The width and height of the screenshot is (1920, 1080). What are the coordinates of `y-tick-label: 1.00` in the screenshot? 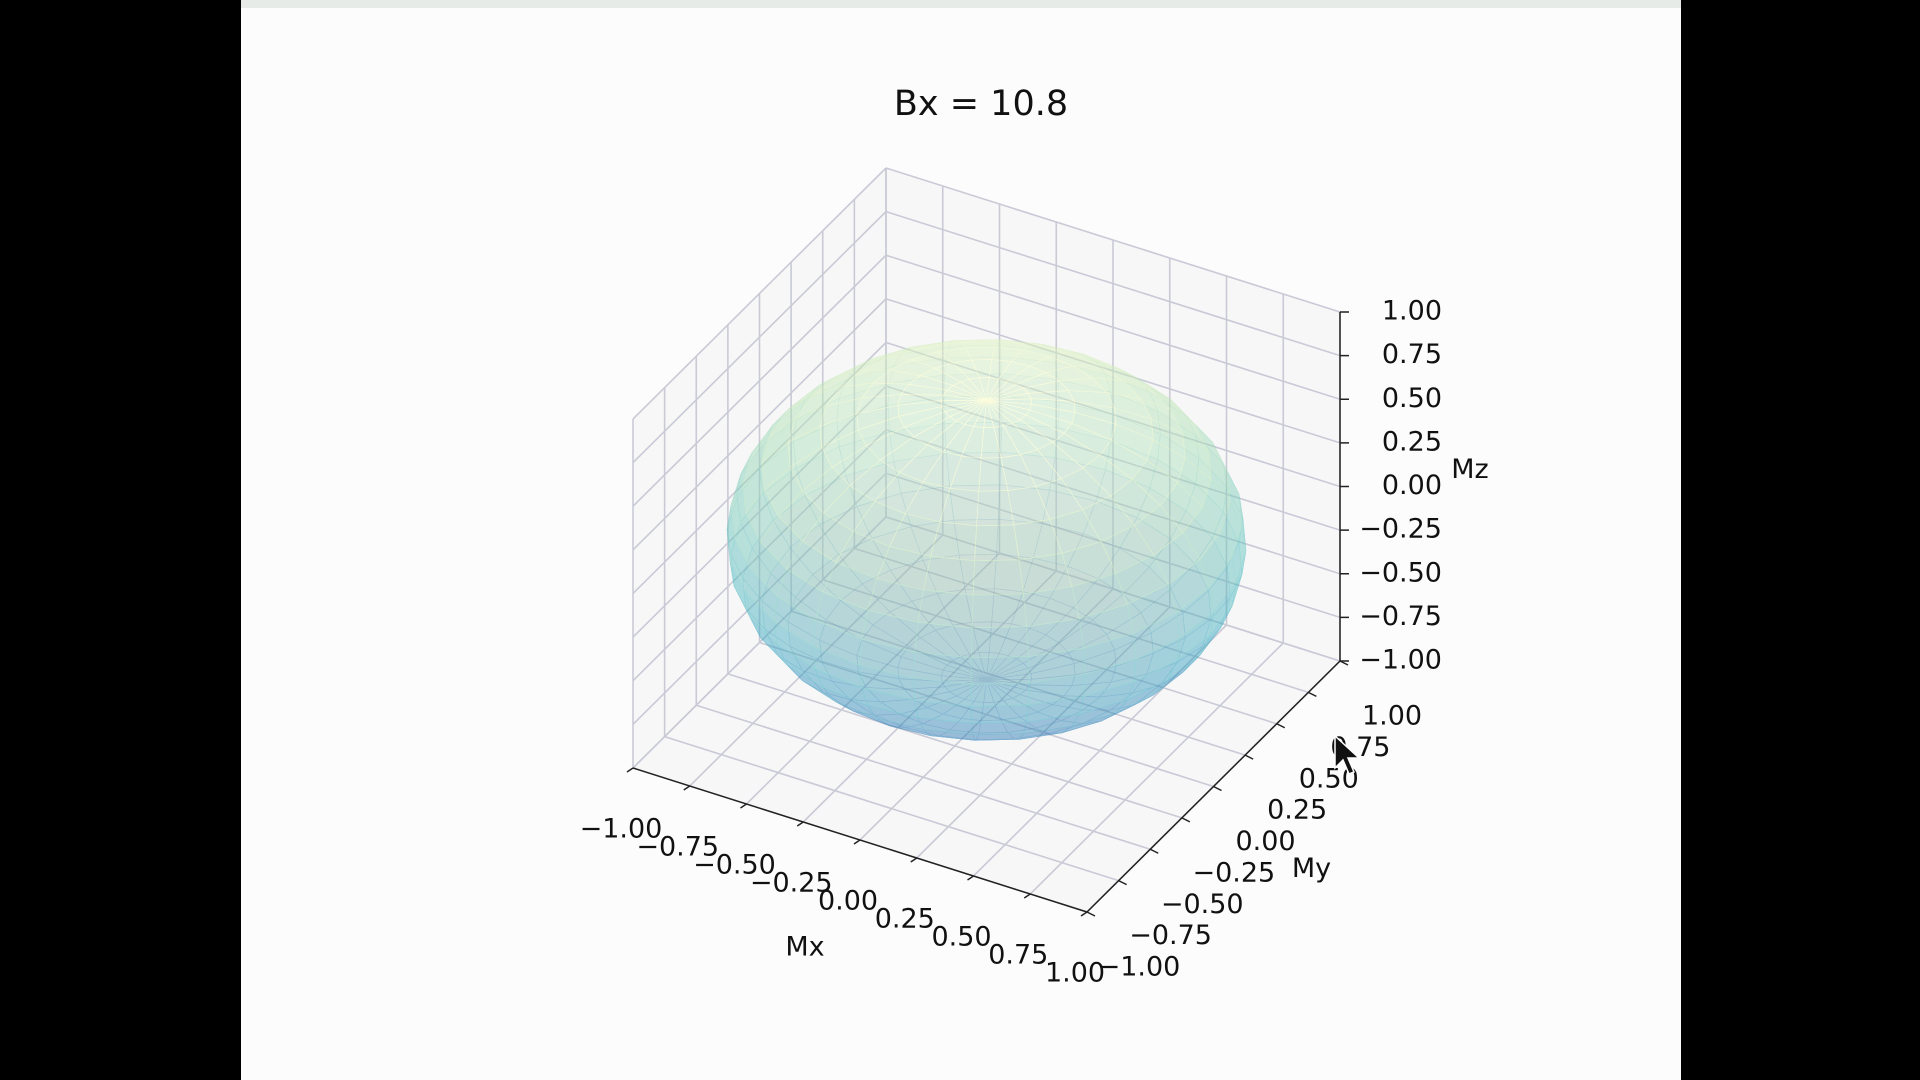 It's located at (1392, 716).